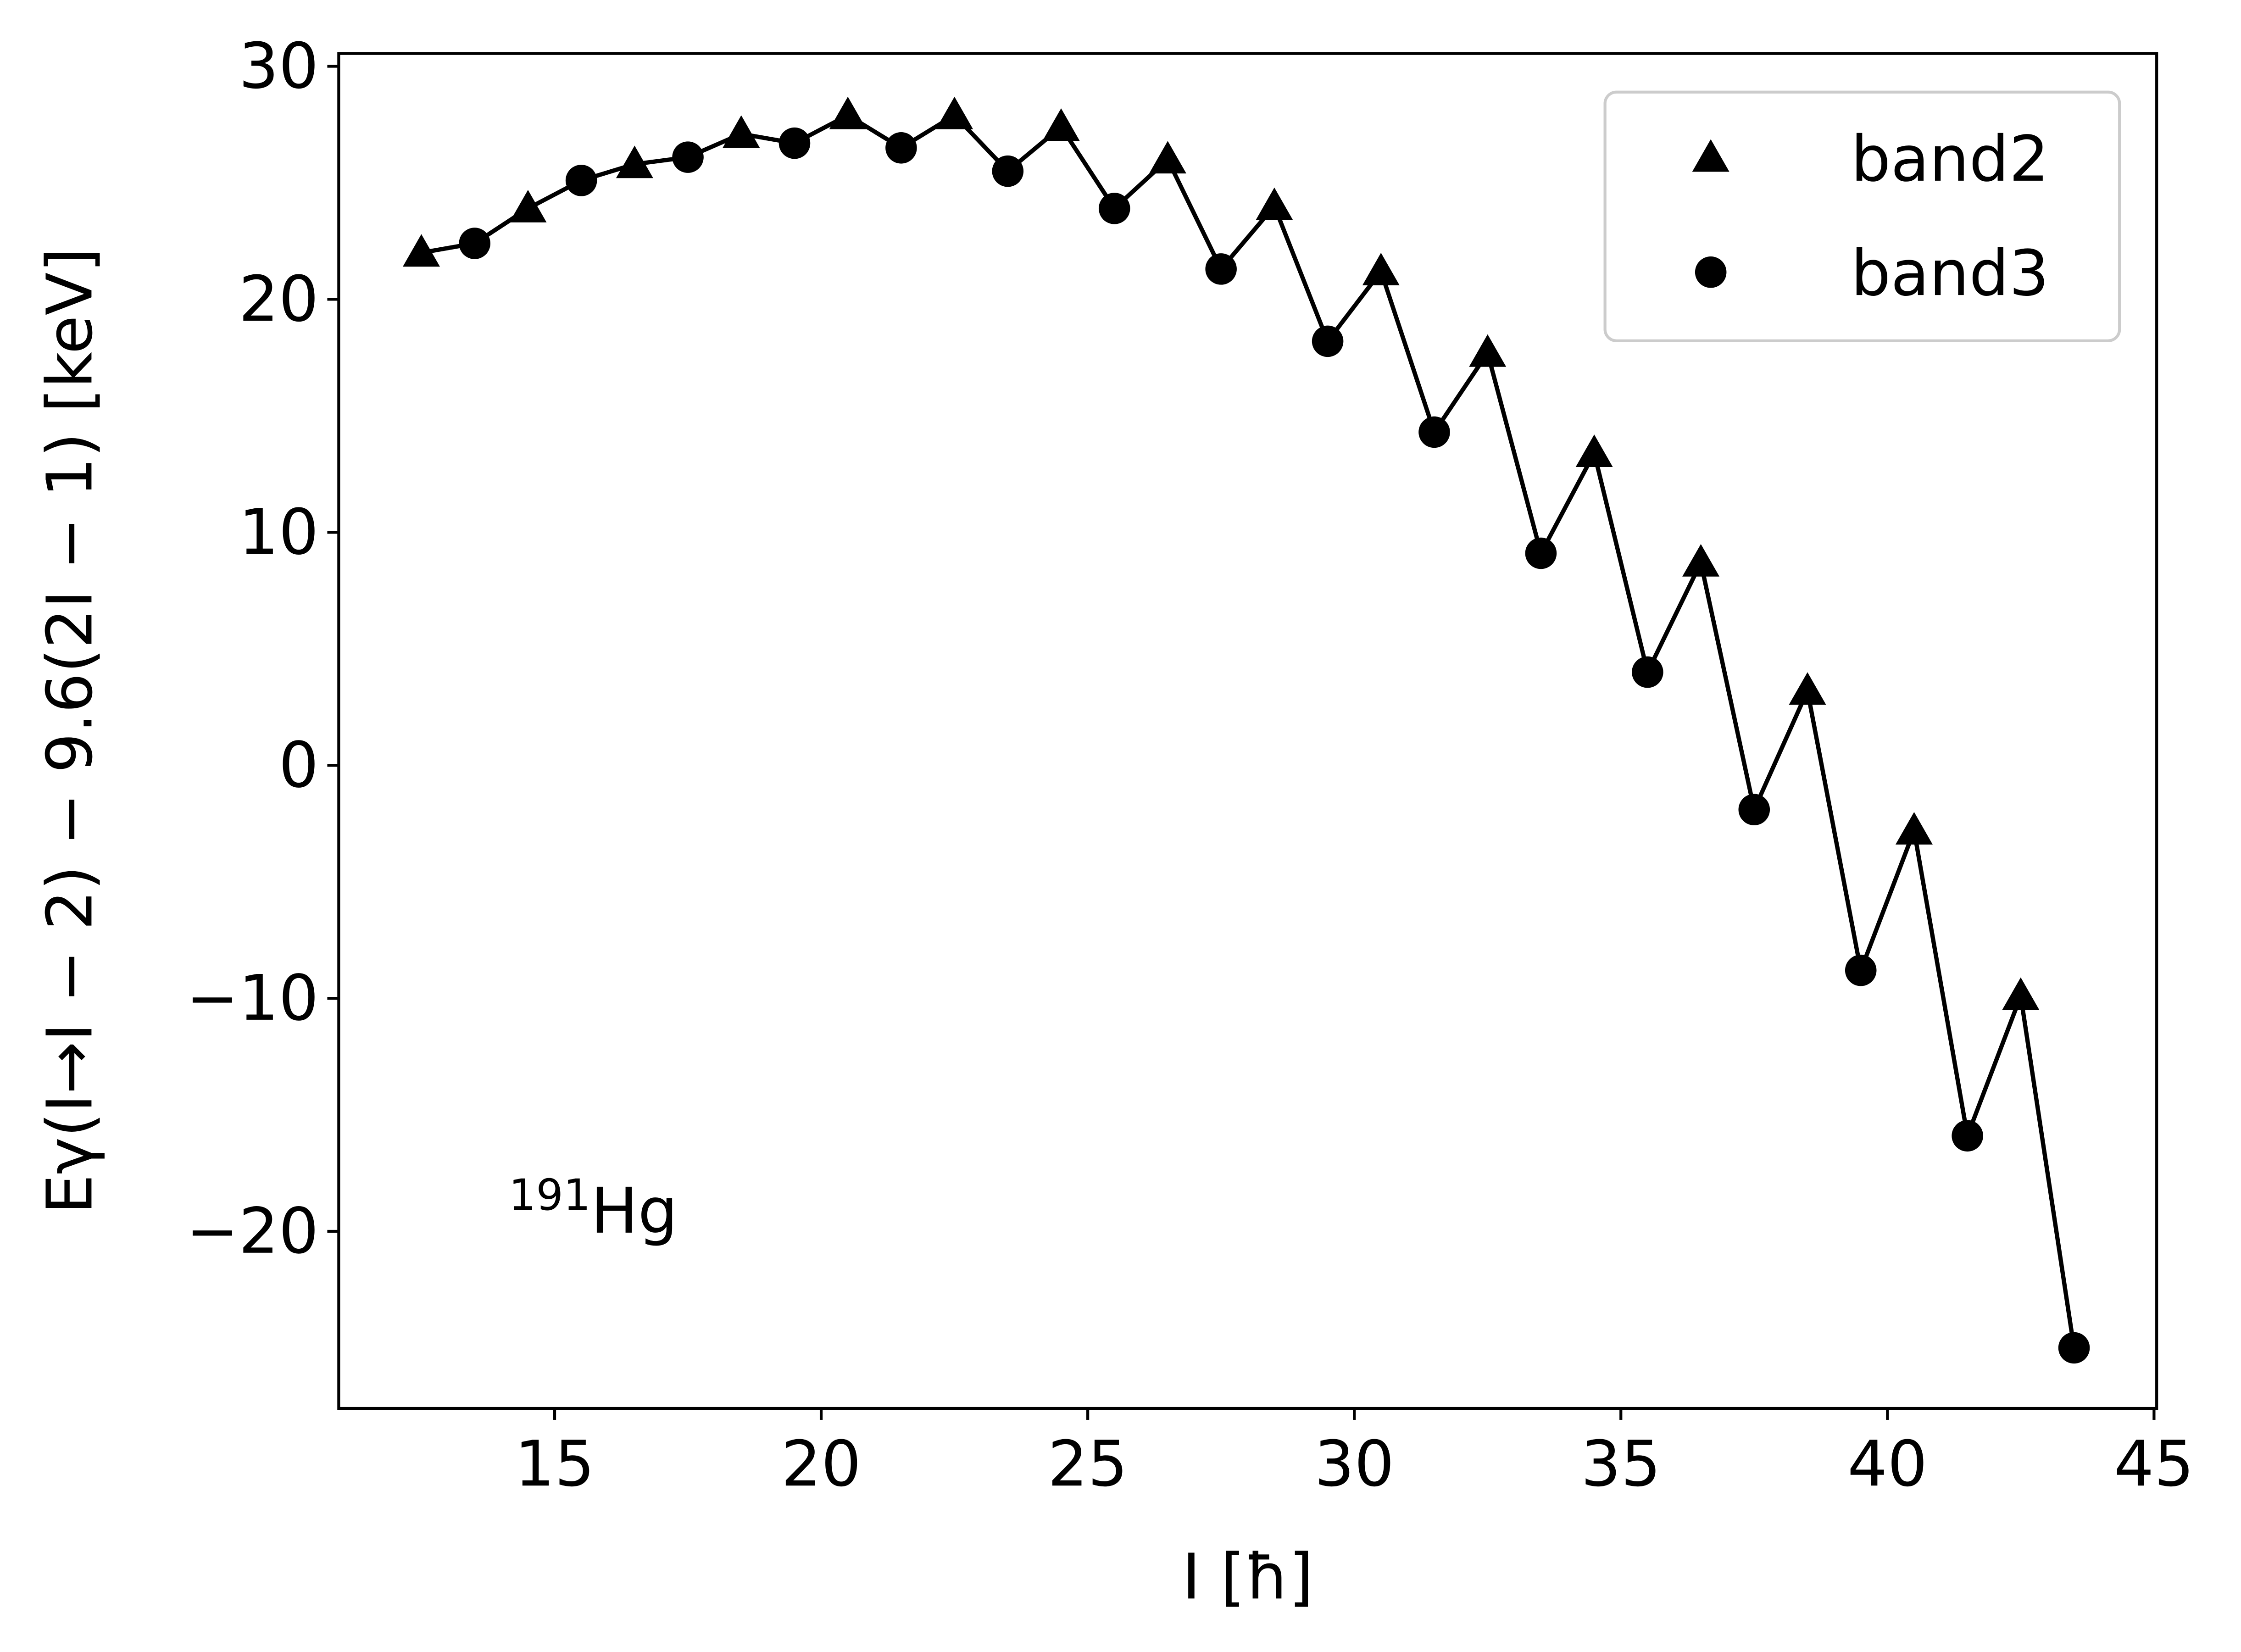 This screenshot has height=1652, width=2241. I want to click on x-tick-label: 35, so click(1621, 1464).